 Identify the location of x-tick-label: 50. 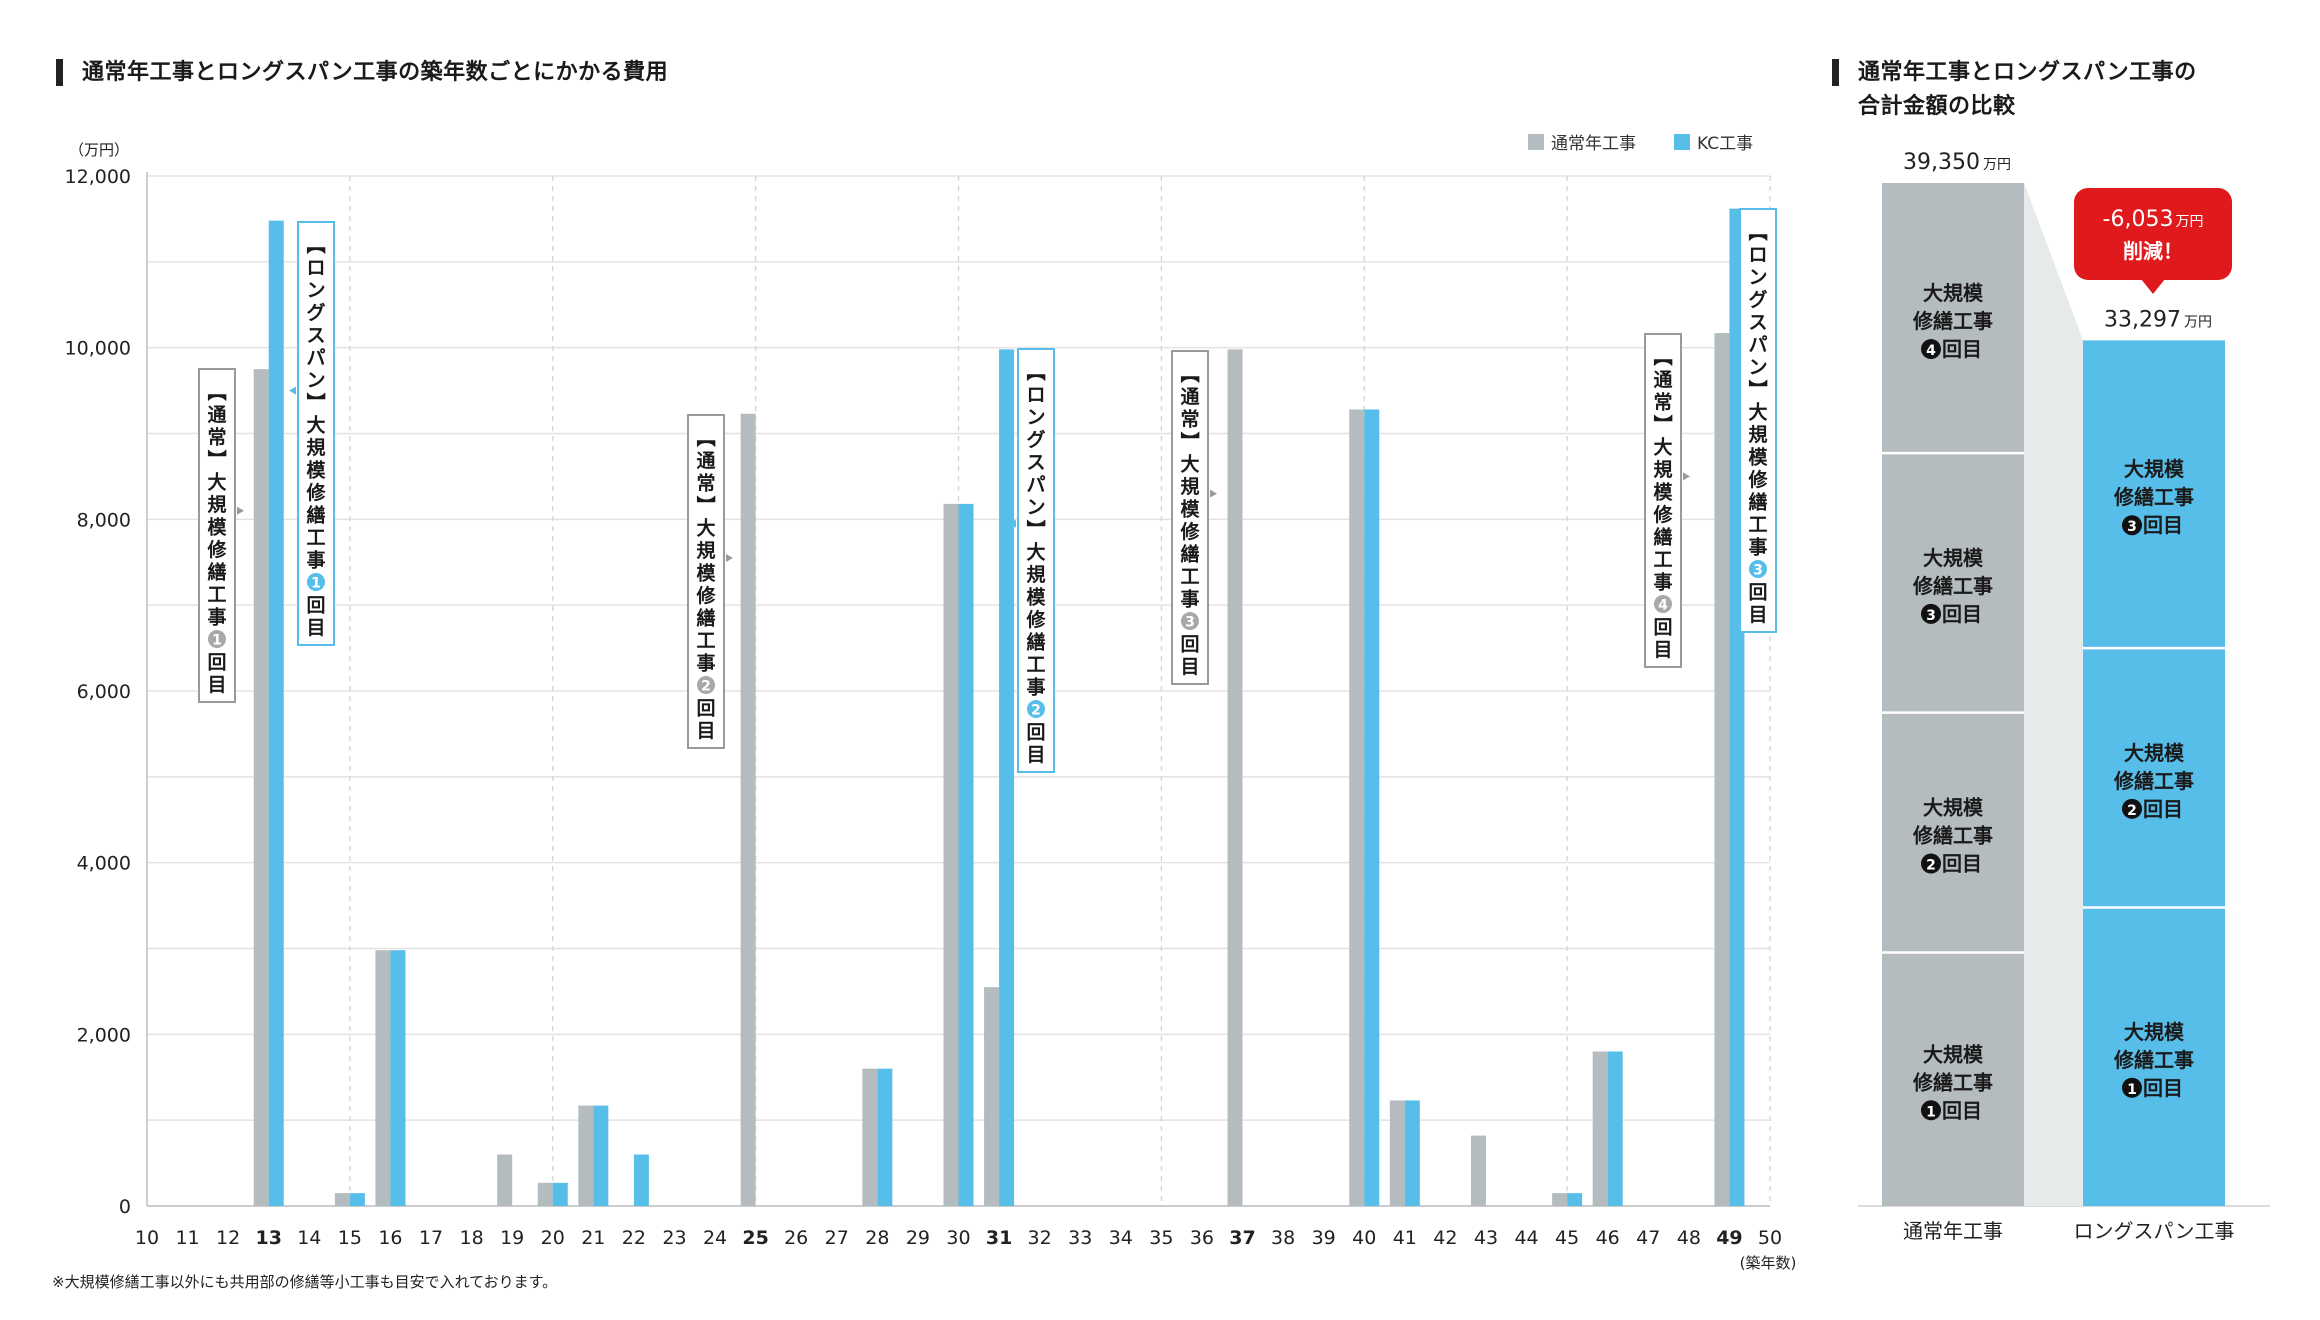
(1770, 1238).